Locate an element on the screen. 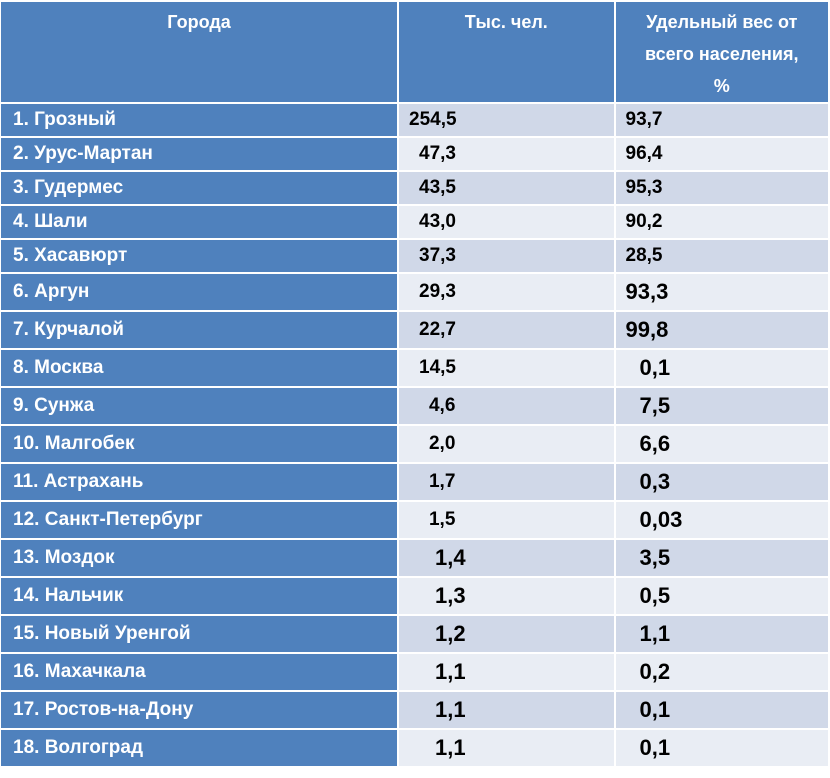 The height and width of the screenshot is (778, 830). table-row: 11. Астрахань 1,7 0,3 is located at coordinates (414, 482).